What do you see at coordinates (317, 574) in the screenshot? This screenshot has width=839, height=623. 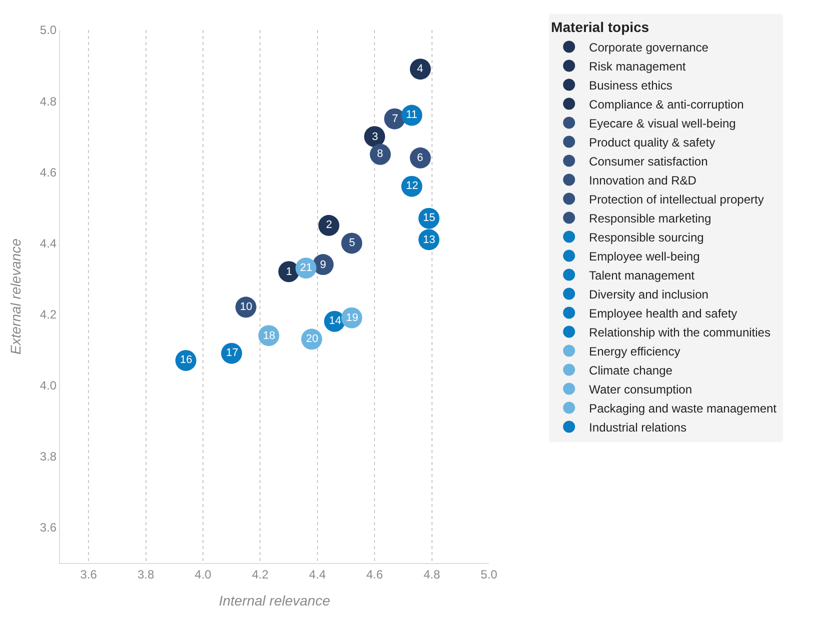 I see `x-tick-label: 4.4` at bounding box center [317, 574].